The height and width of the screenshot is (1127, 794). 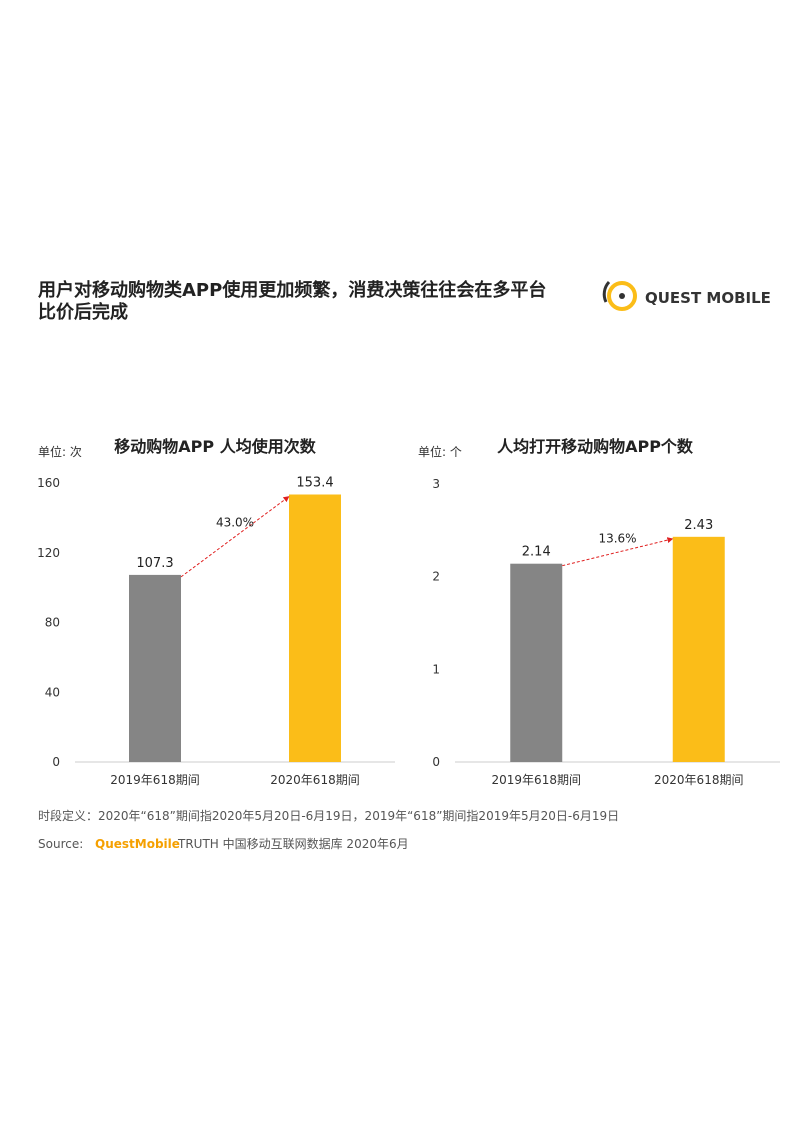 I want to click on logo-icon, so click(x=619, y=295).